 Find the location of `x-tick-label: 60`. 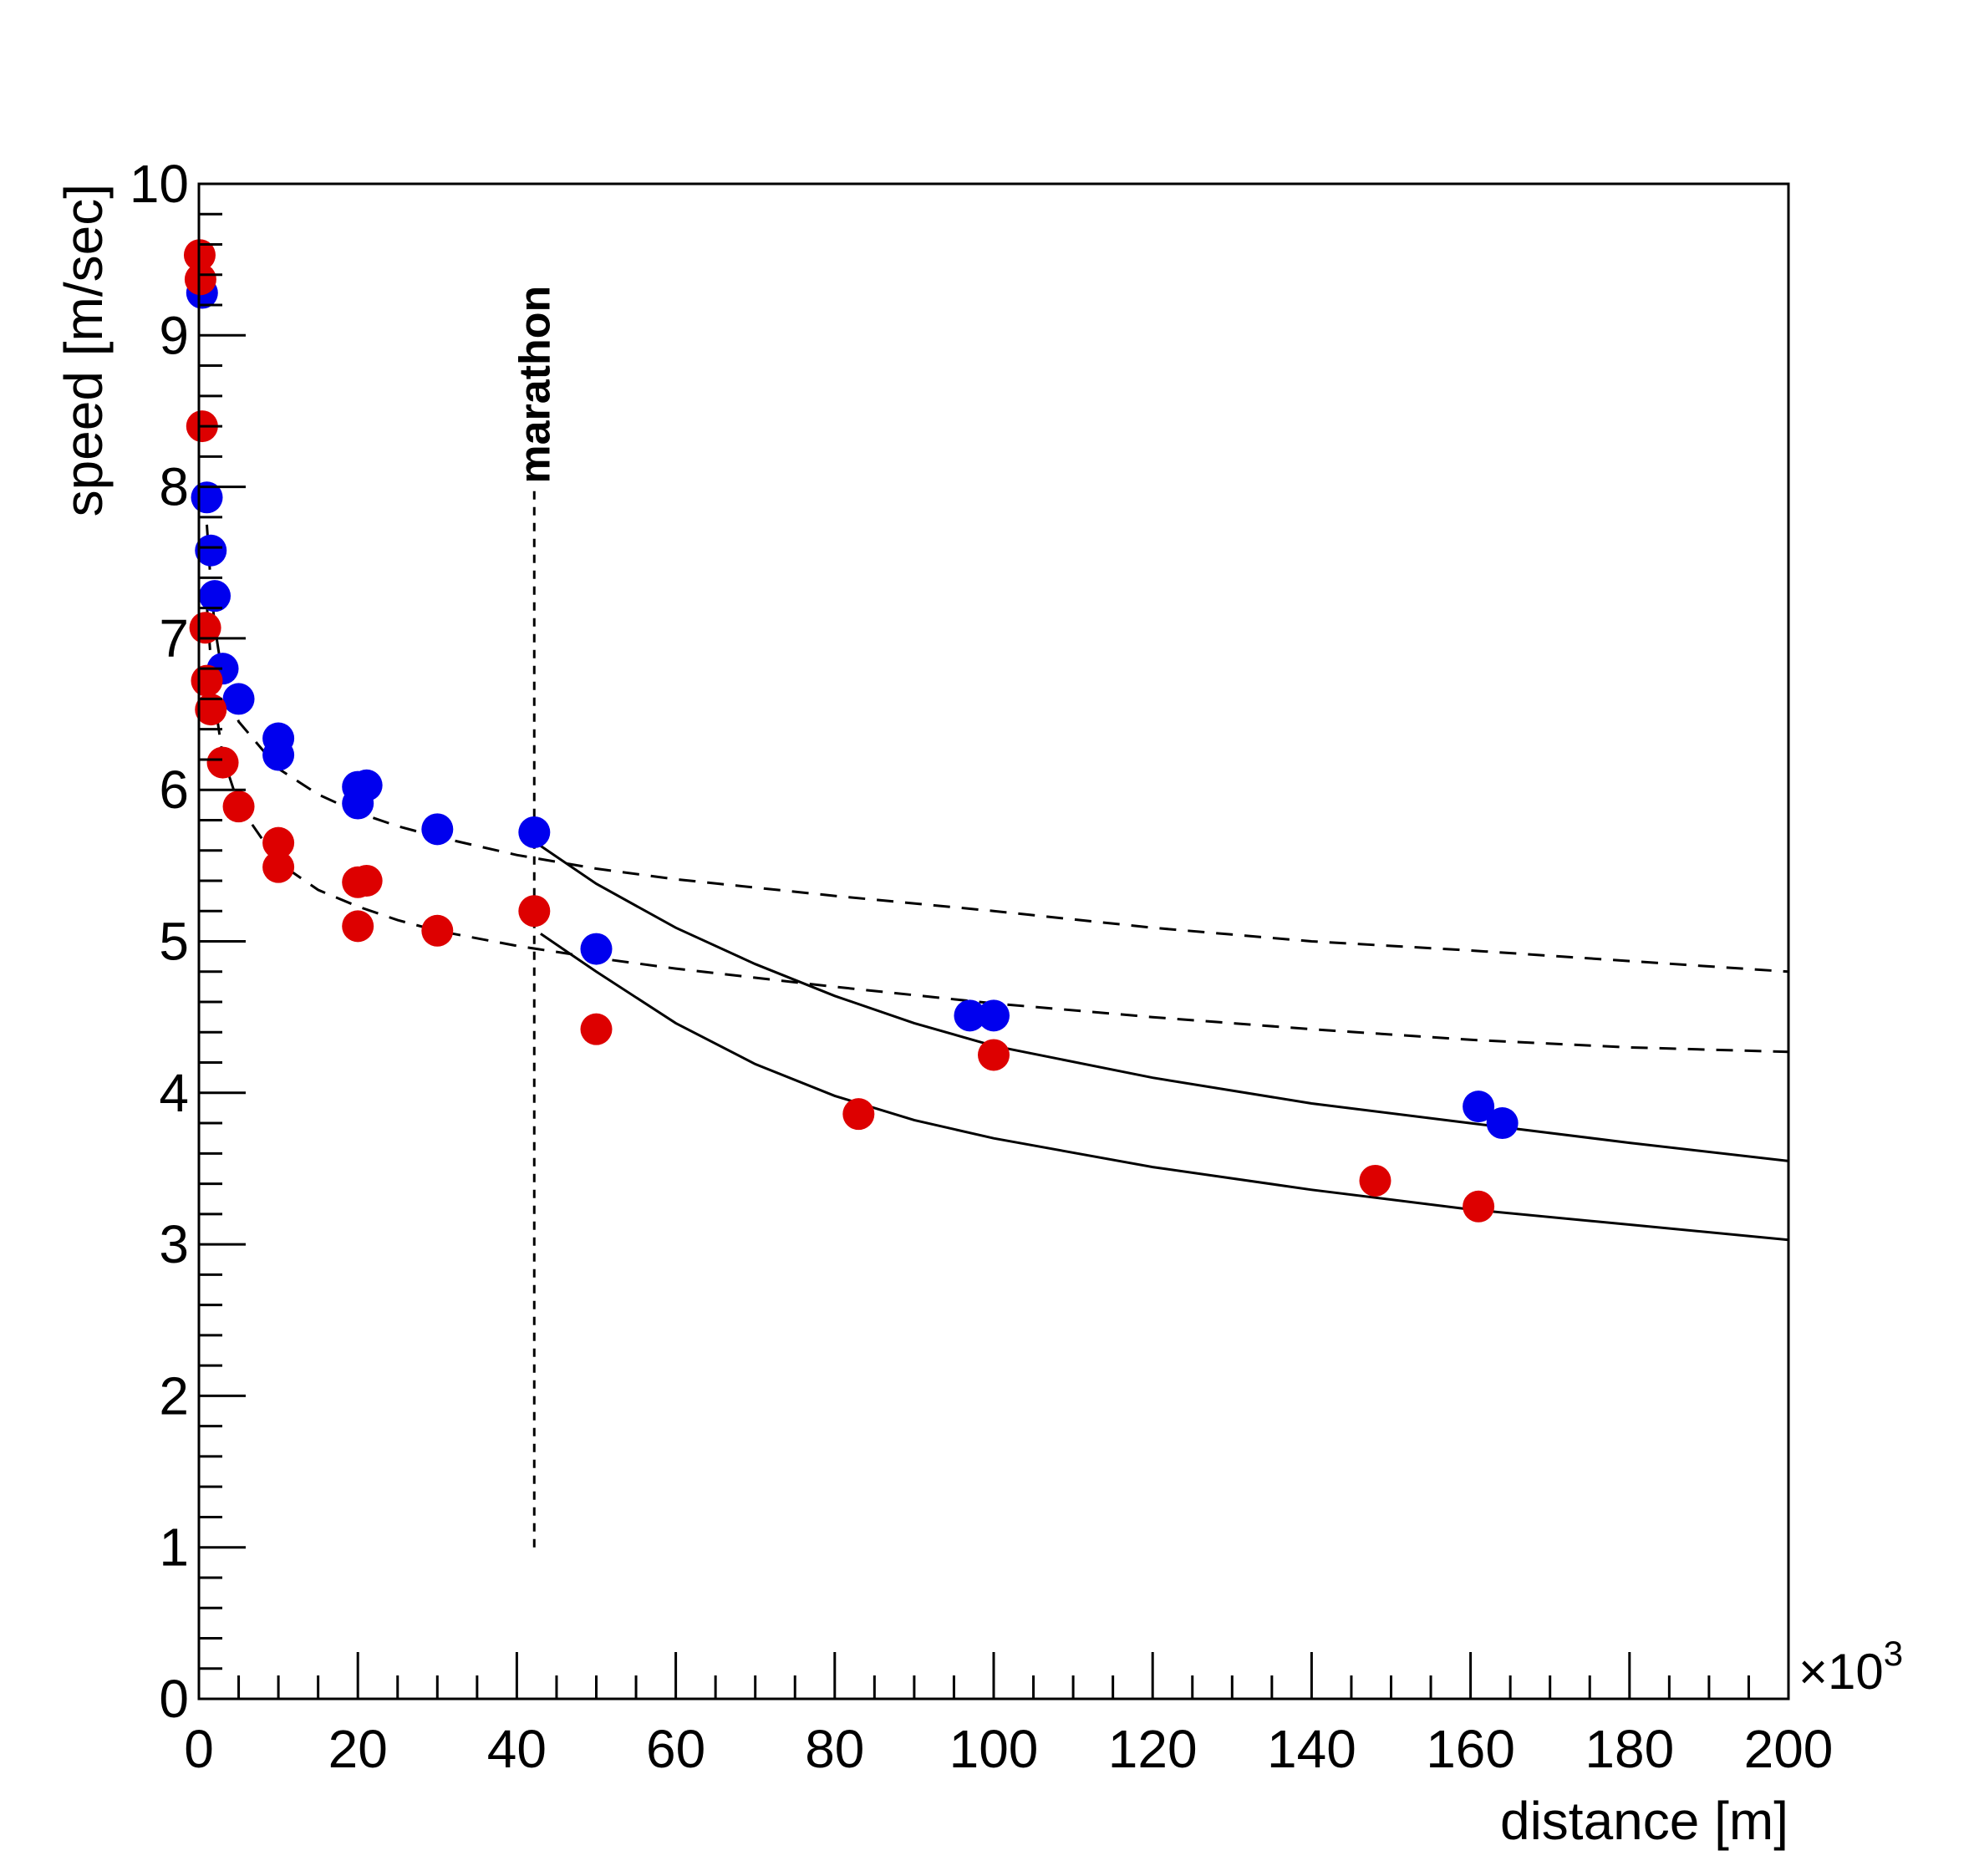

x-tick-label: 60 is located at coordinates (675, 1749).